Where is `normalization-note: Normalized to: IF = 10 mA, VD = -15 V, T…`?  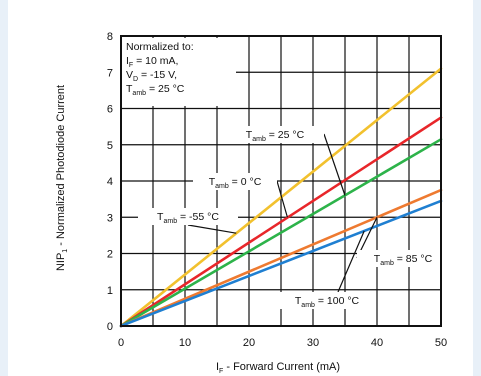
normalization-note: Normalized to: IF = 10 mA, VD = -15 V, T… is located at coordinates (178, 72).